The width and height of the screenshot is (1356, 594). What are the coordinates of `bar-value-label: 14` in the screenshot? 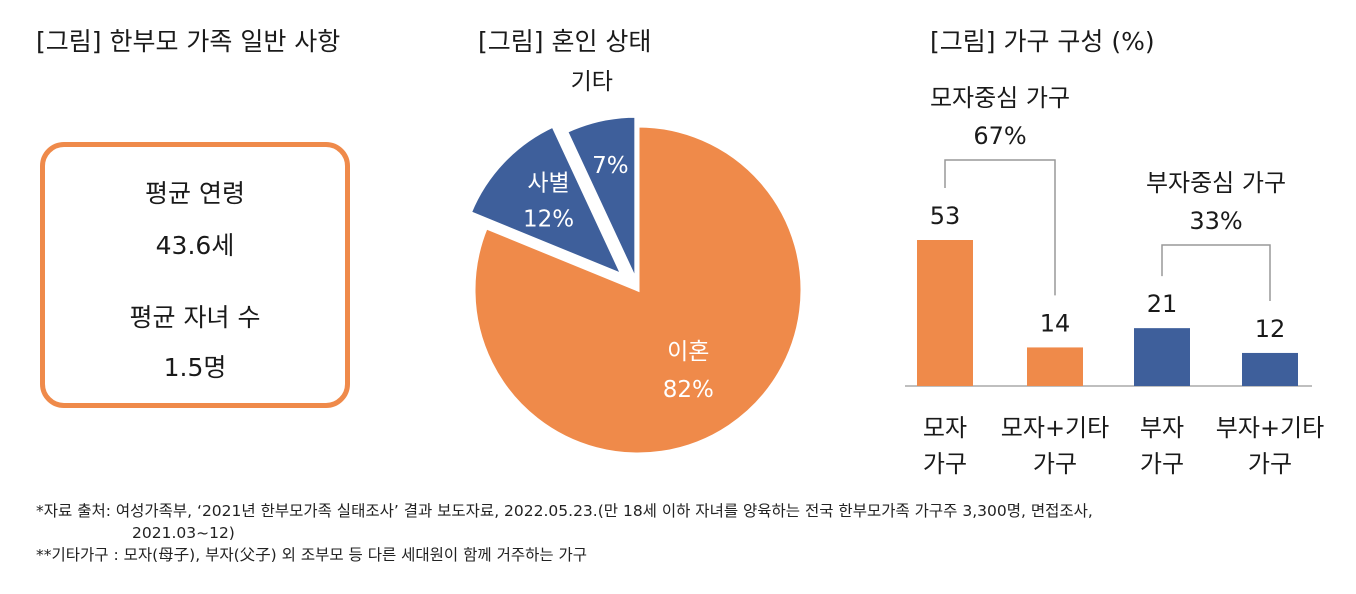 It's located at (1055, 323).